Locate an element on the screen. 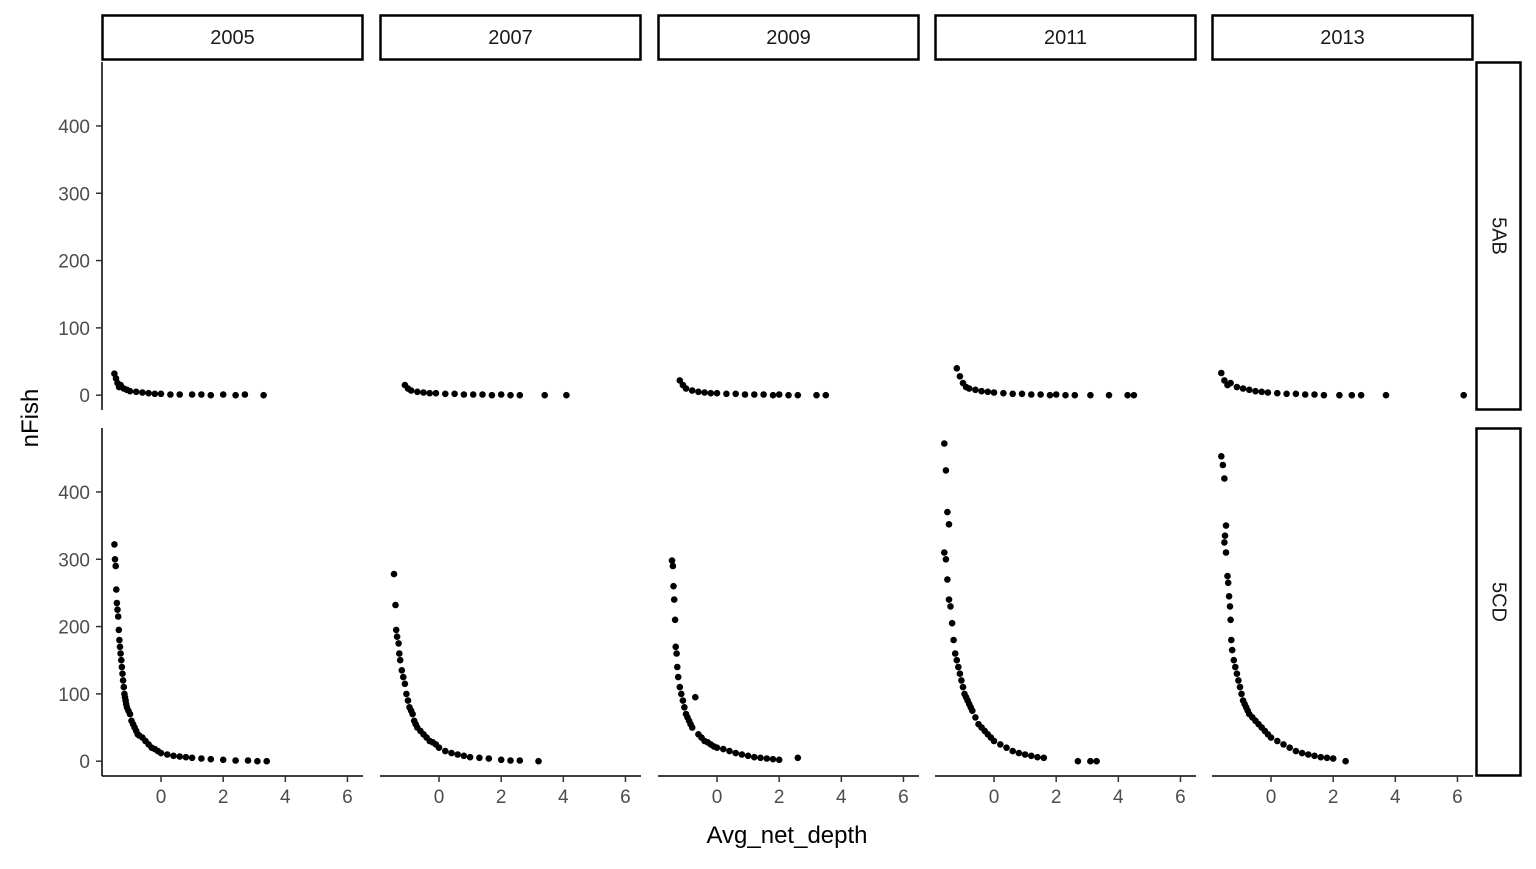 The height and width of the screenshot is (869, 1536). y-tick-label-5CD-400: 400 is located at coordinates (74, 493).